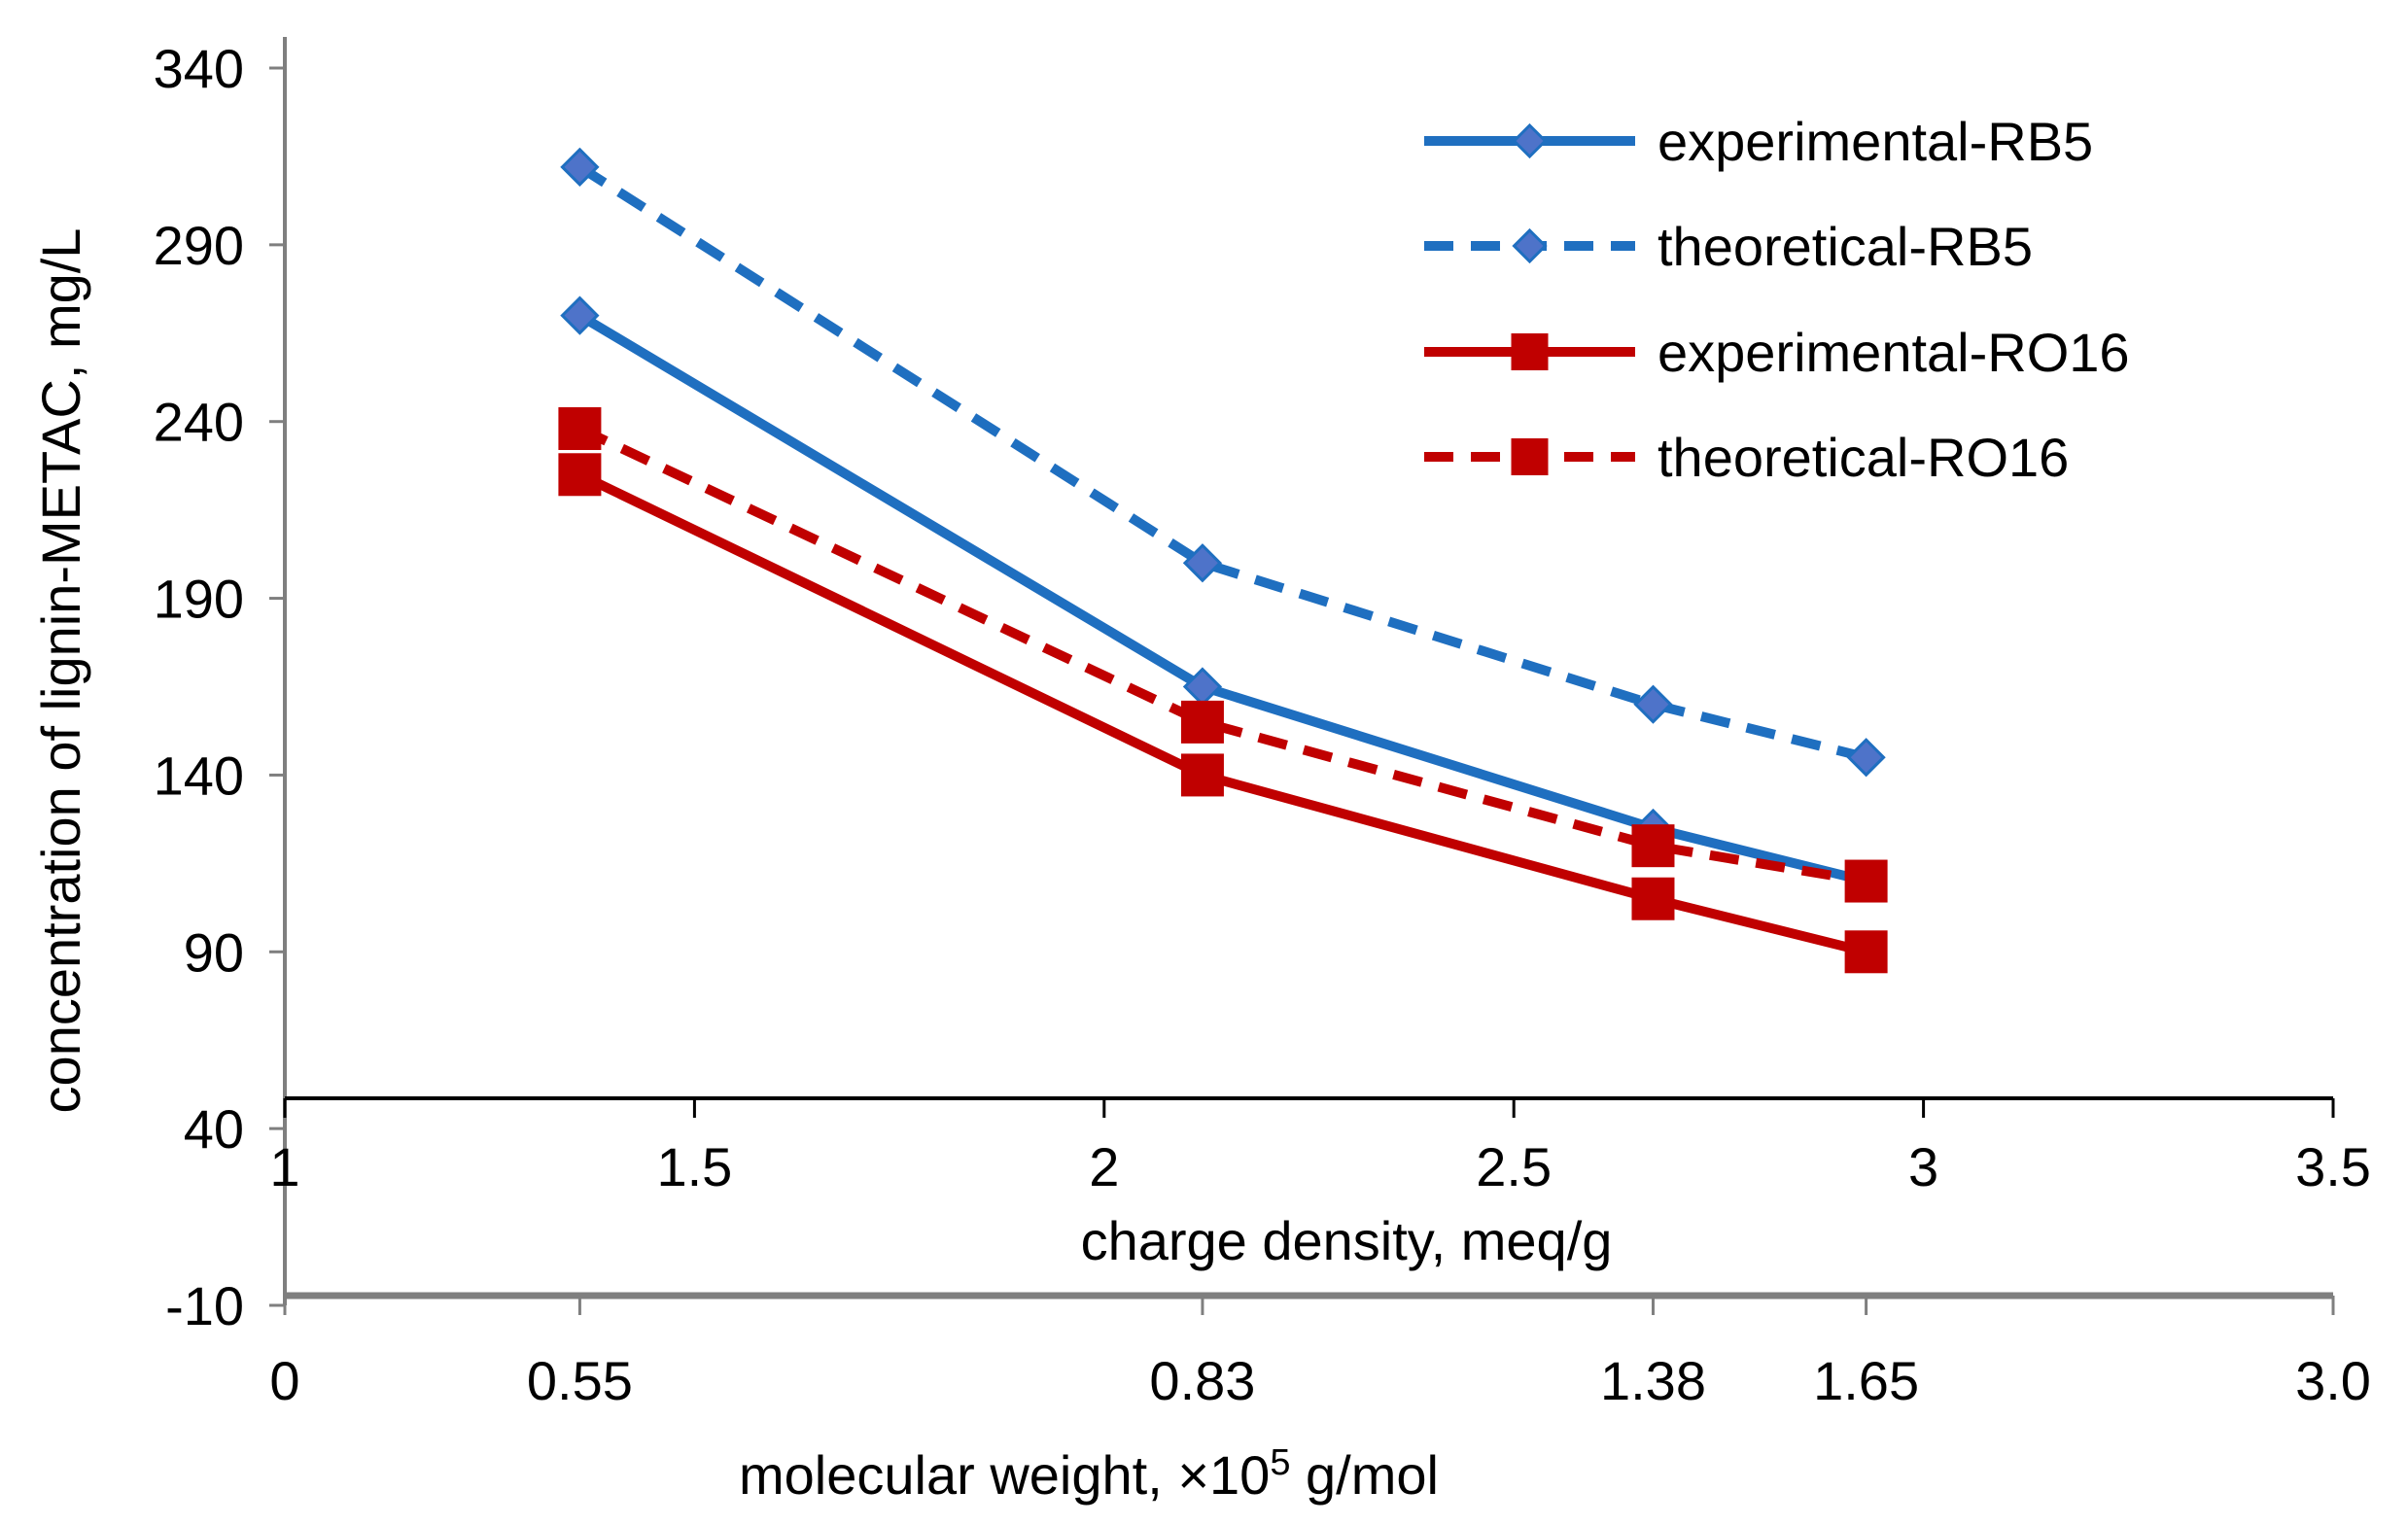 The image size is (2408, 1525). I want to click on legend-item: experimental-RB5, so click(1758, 142).